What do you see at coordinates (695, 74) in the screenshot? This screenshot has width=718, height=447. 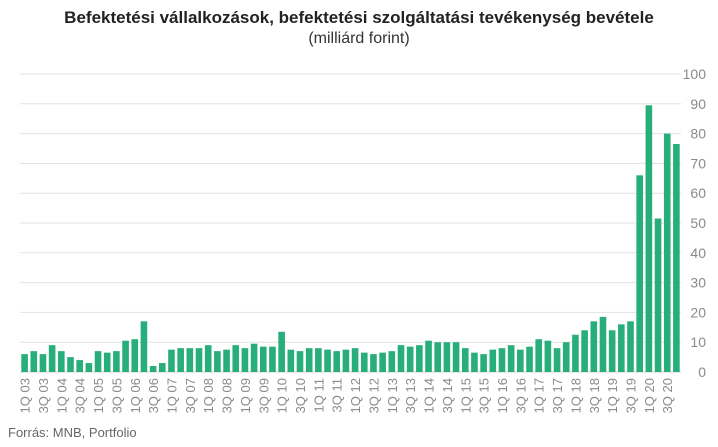 I see `y-tick-label: 100` at bounding box center [695, 74].